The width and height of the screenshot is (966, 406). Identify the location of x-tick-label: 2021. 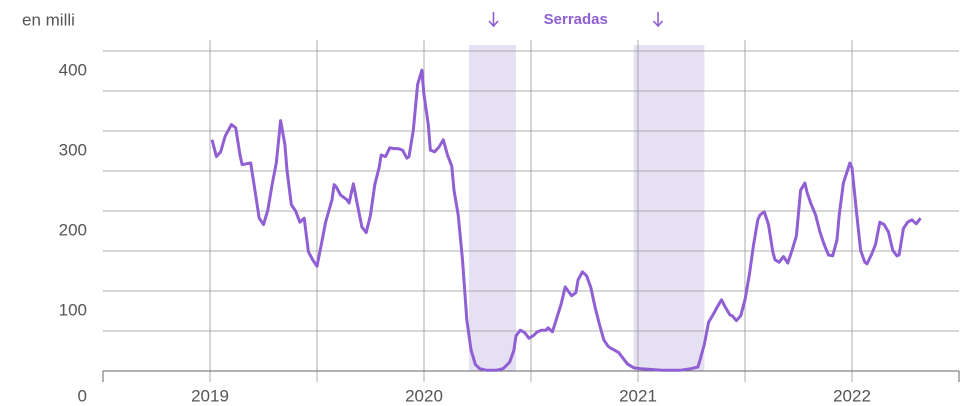
(638, 395).